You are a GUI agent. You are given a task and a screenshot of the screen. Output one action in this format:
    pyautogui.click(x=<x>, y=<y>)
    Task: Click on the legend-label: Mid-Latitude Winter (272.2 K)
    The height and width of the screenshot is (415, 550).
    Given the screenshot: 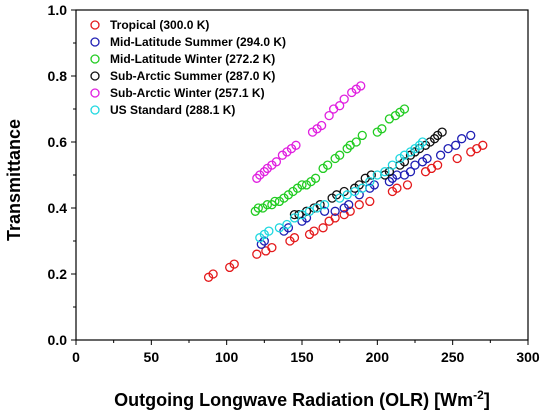 What is the action you would take?
    pyautogui.click(x=192, y=59)
    